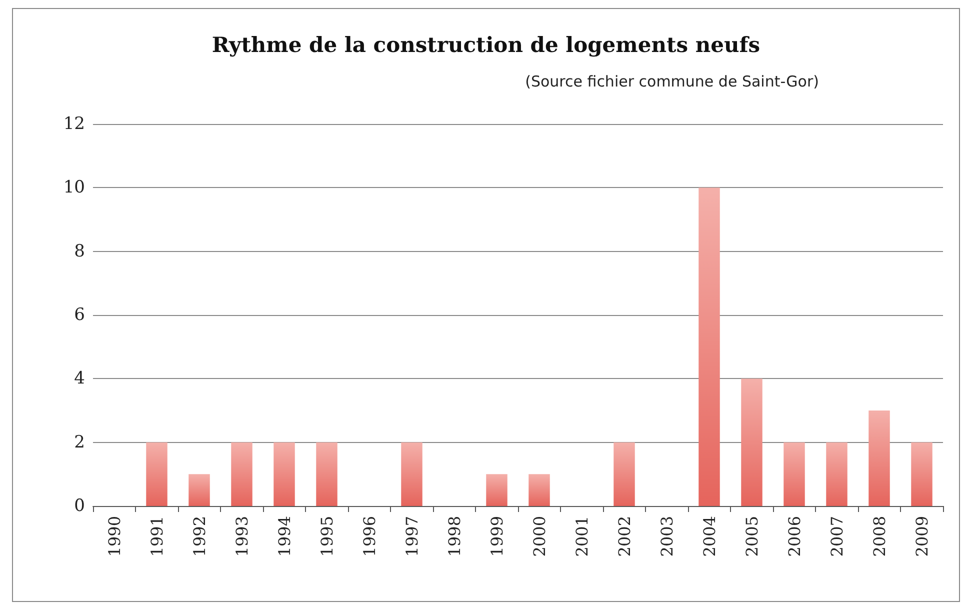 This screenshot has height=610, width=964. I want to click on x-tick-label: 1994, so click(284, 536).